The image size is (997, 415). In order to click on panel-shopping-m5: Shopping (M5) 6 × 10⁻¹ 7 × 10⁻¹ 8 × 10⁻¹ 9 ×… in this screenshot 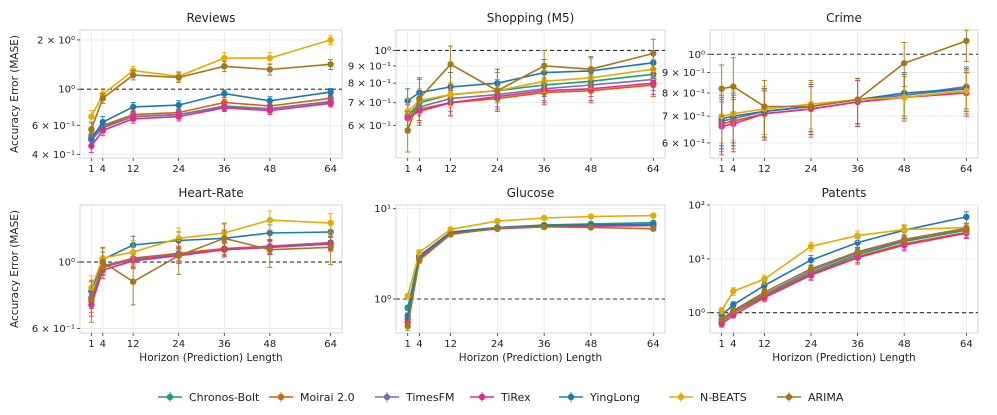, I will do `click(507, 93)`.